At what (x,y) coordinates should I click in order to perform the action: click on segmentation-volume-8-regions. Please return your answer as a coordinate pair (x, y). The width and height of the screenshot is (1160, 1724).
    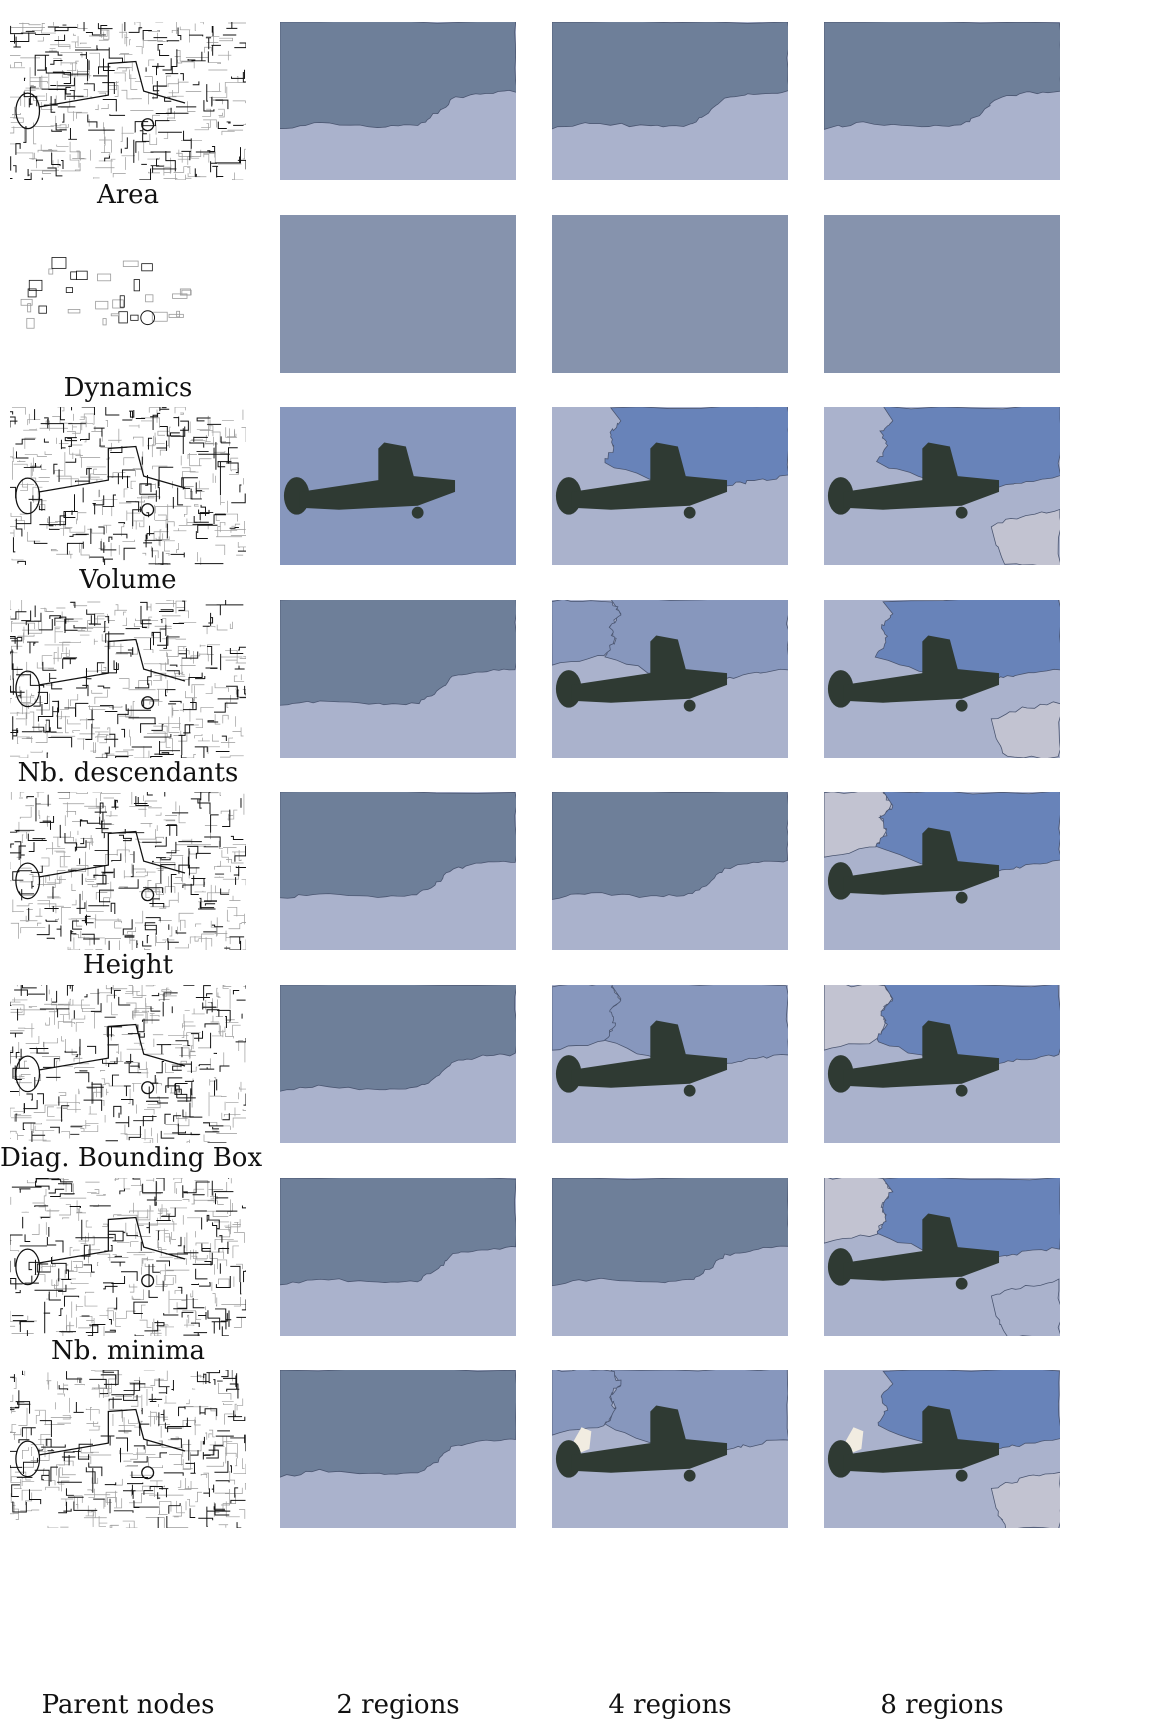
    Looking at the image, I should click on (942, 486).